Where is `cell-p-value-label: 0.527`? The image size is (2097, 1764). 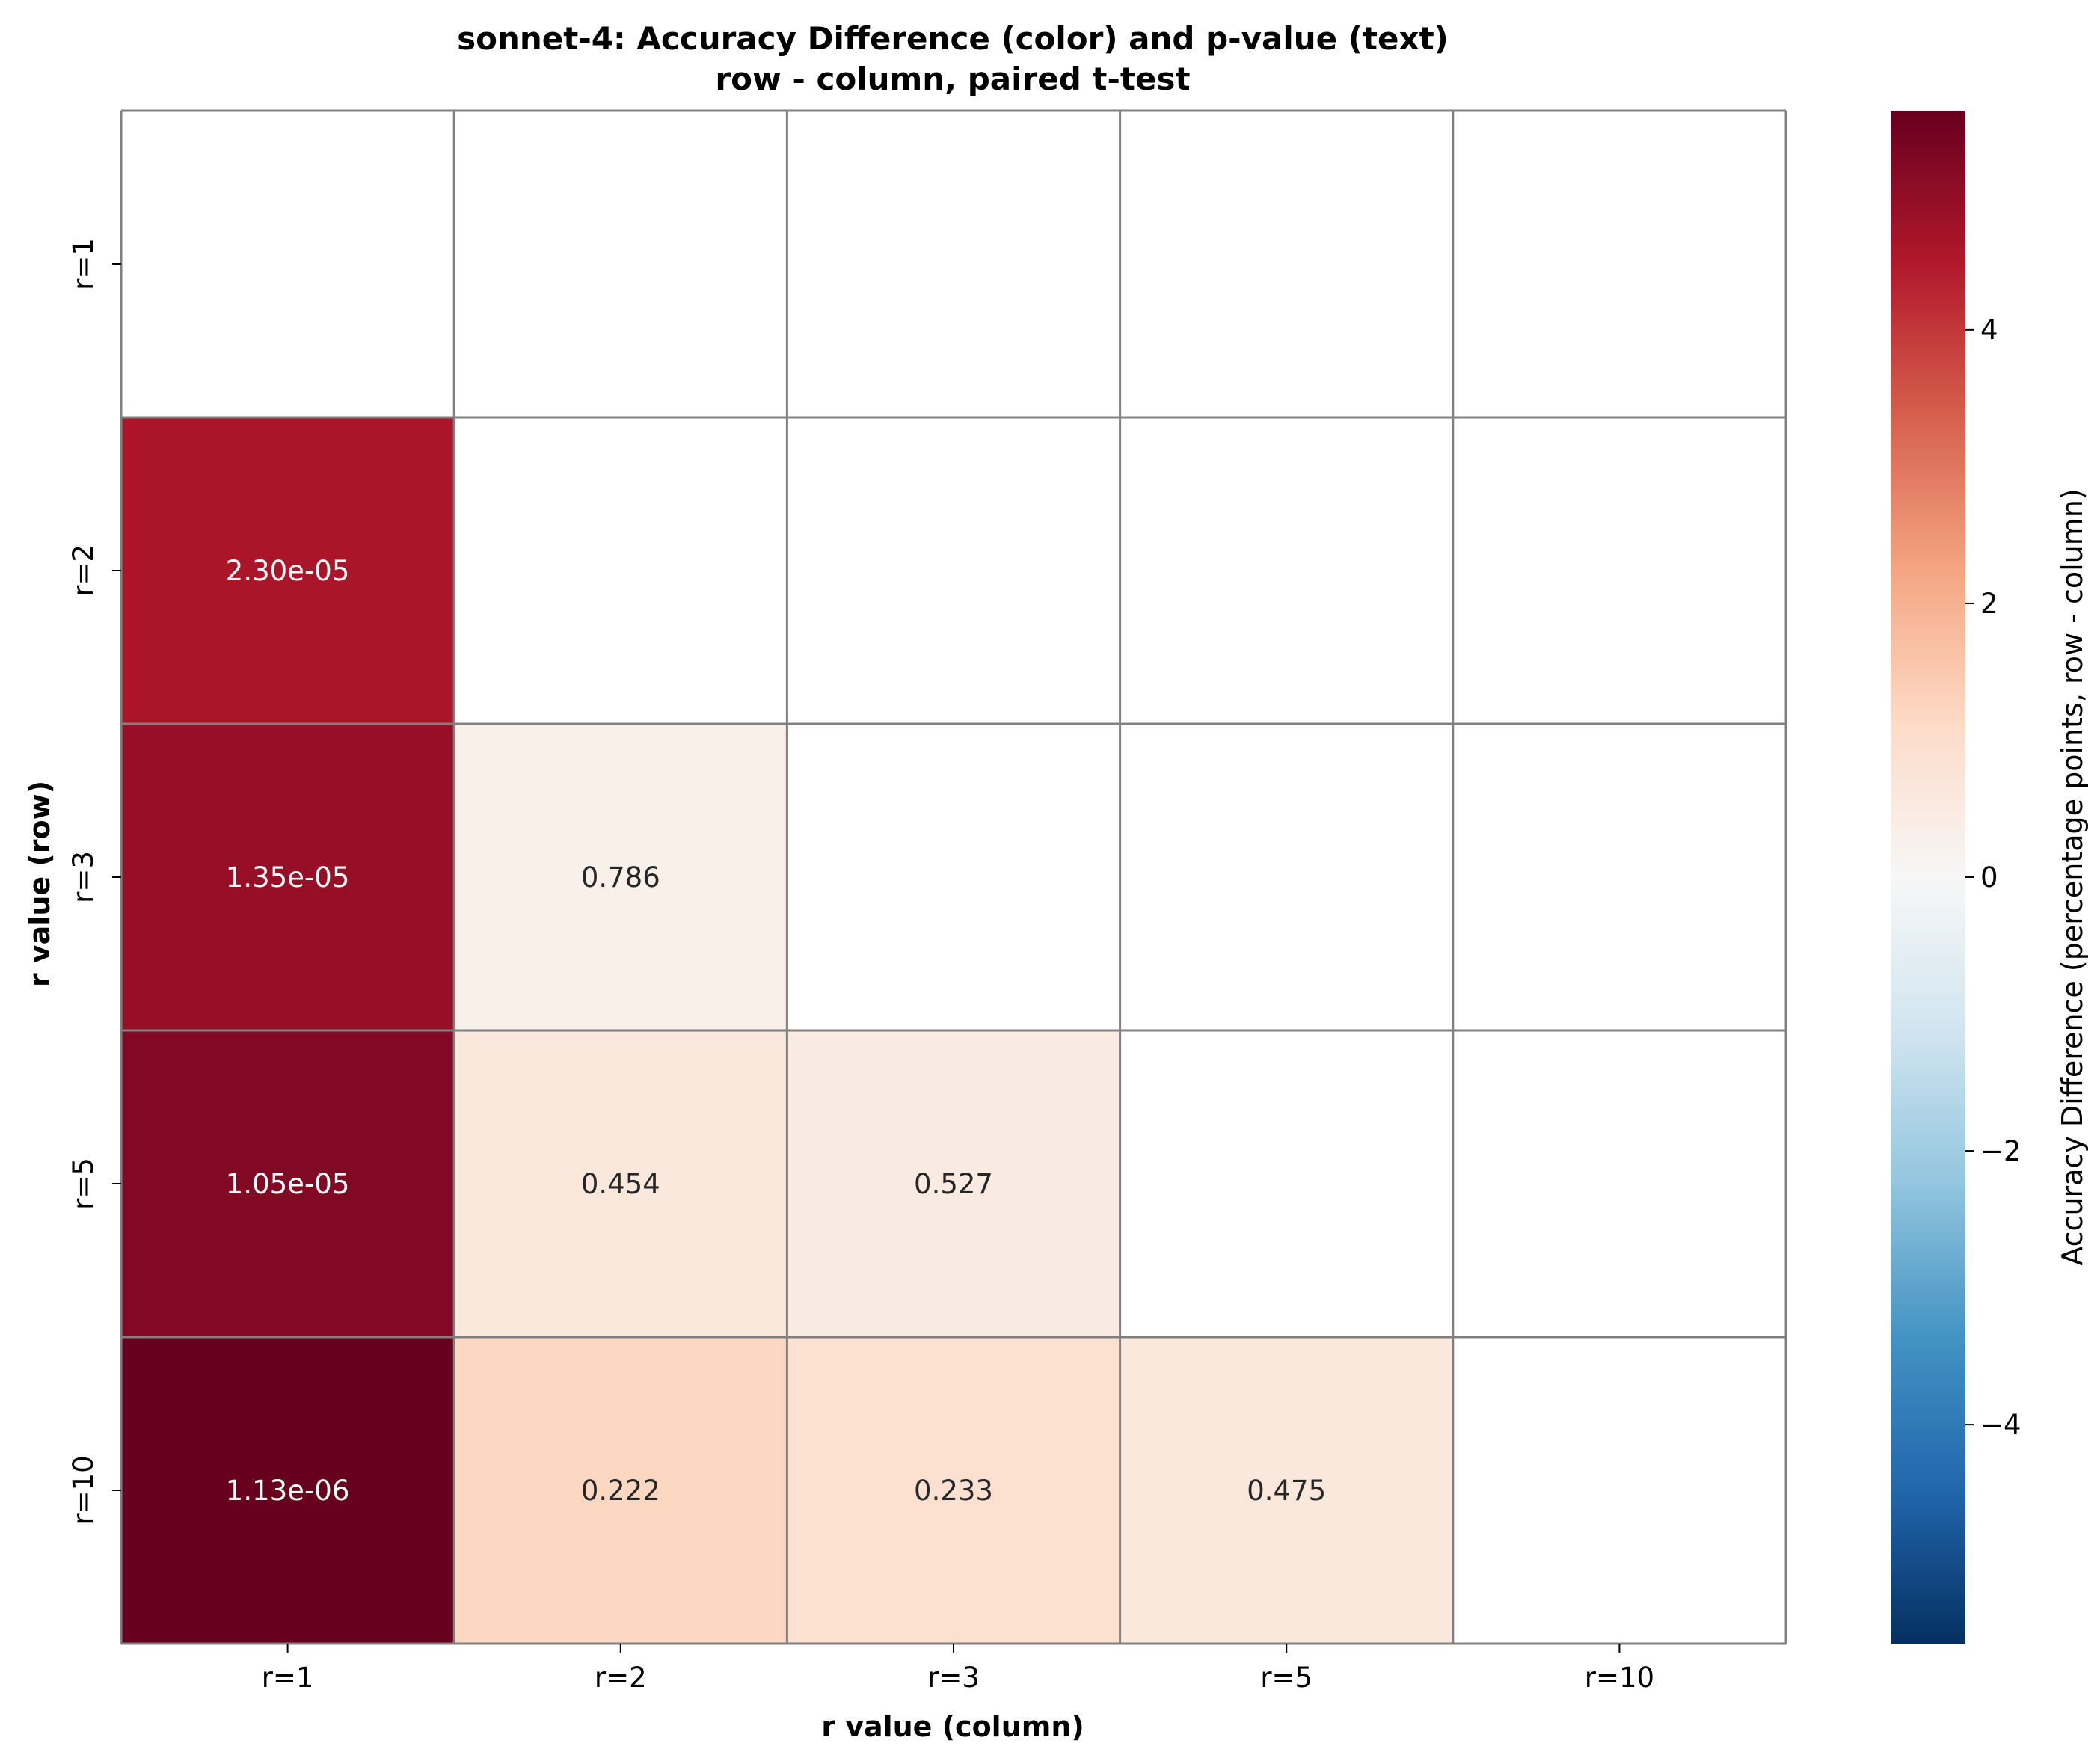
cell-p-value-label: 0.527 is located at coordinates (953, 1184).